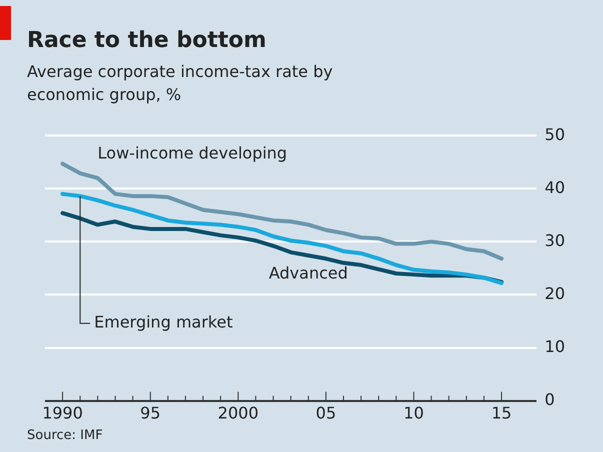 The image size is (603, 452). I want to click on x-tick-label: 95, so click(150, 413).